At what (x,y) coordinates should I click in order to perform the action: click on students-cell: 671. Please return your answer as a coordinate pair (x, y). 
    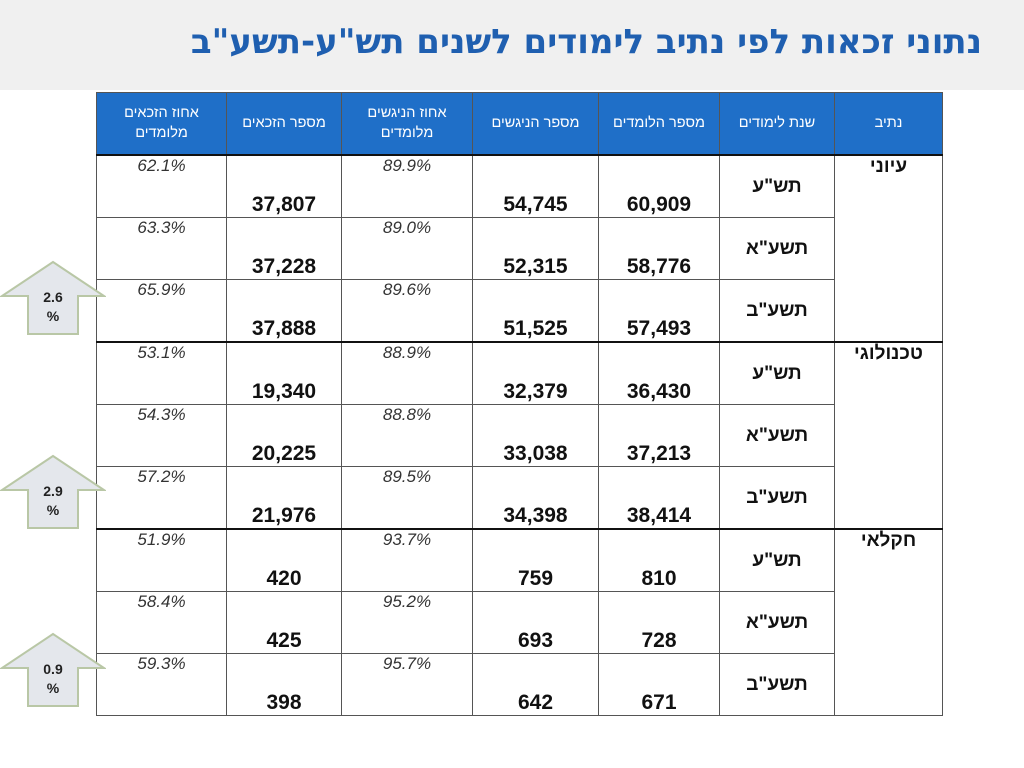
    Looking at the image, I should click on (659, 684).